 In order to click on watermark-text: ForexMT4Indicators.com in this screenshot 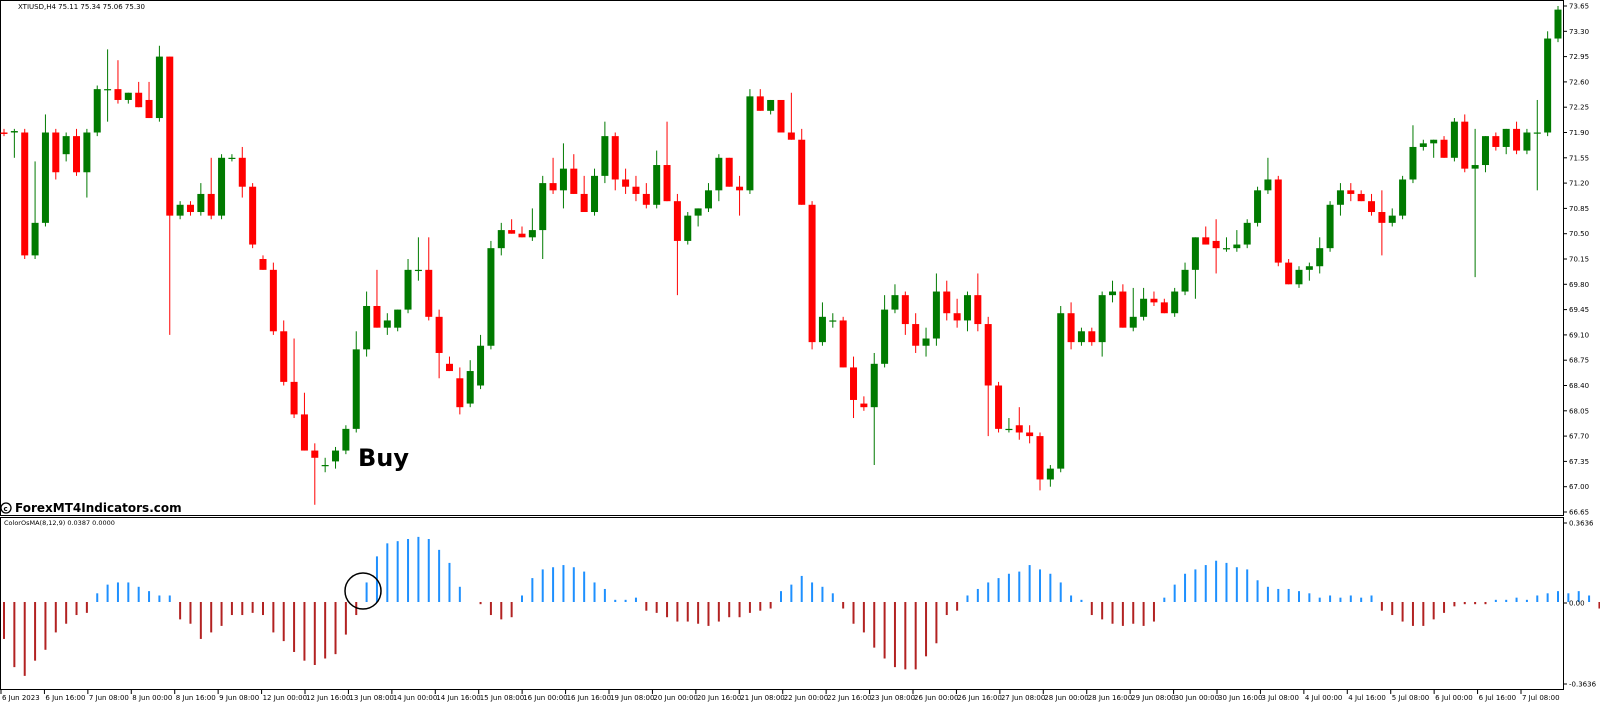, I will do `click(98, 508)`.